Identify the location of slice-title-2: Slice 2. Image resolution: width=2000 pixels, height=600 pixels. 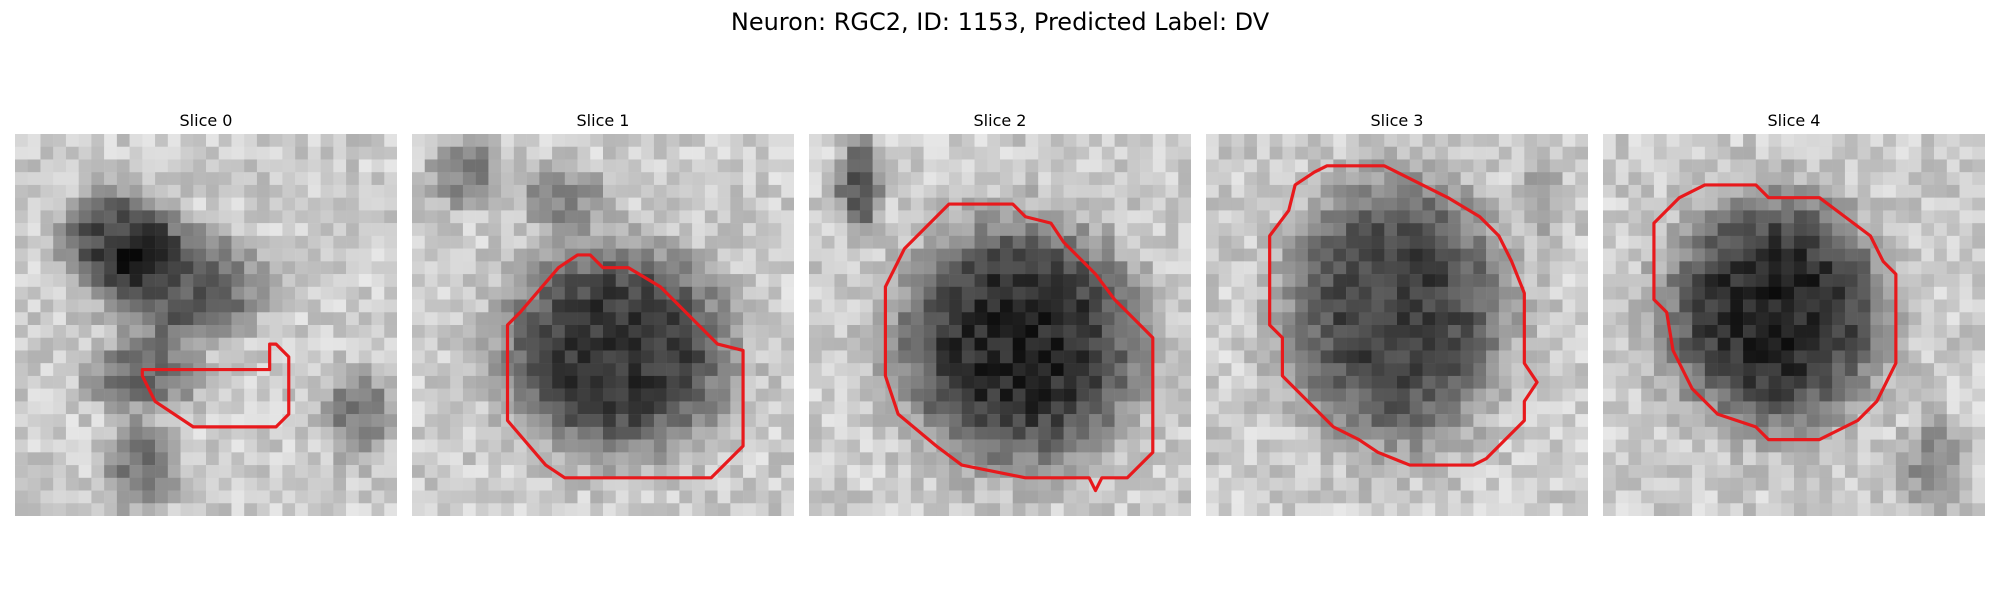
(1000, 120).